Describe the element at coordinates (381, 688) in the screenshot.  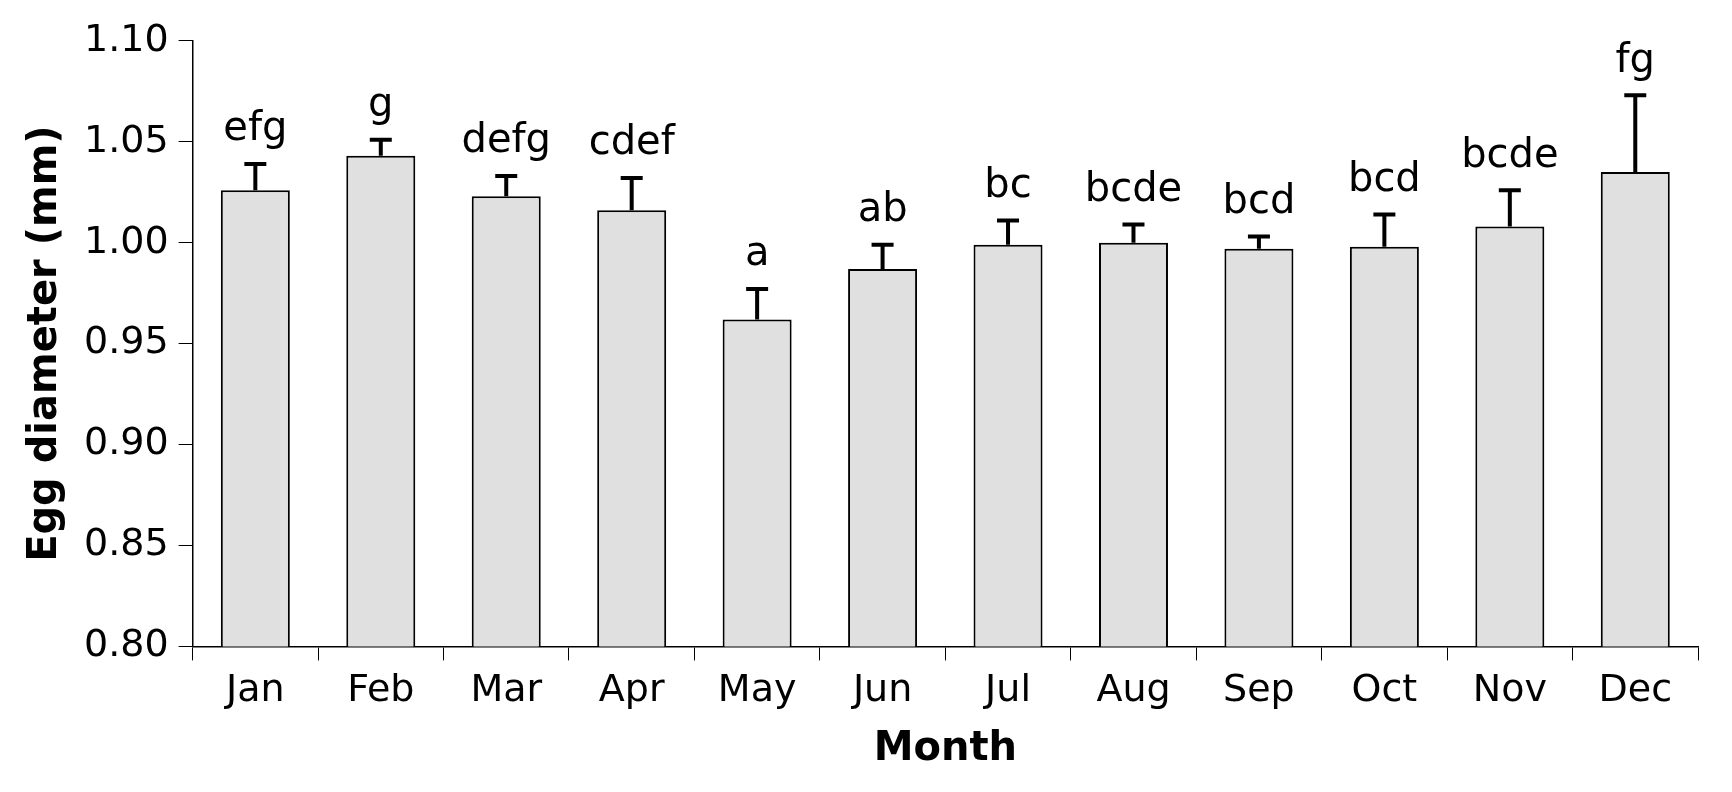
I see `x-tick-label: Feb` at that location.